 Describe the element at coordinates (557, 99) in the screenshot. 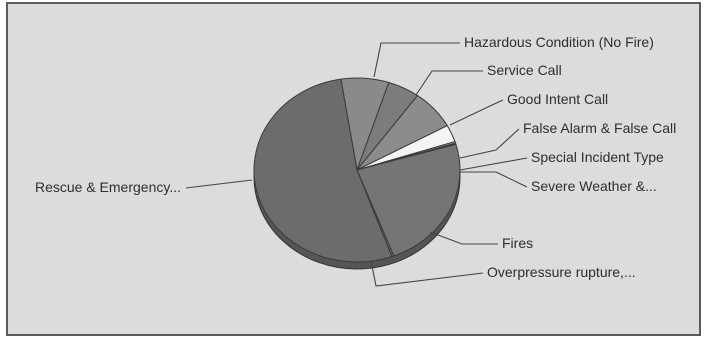

I see `slice-label-good-intent-call: Good Intent Call` at that location.